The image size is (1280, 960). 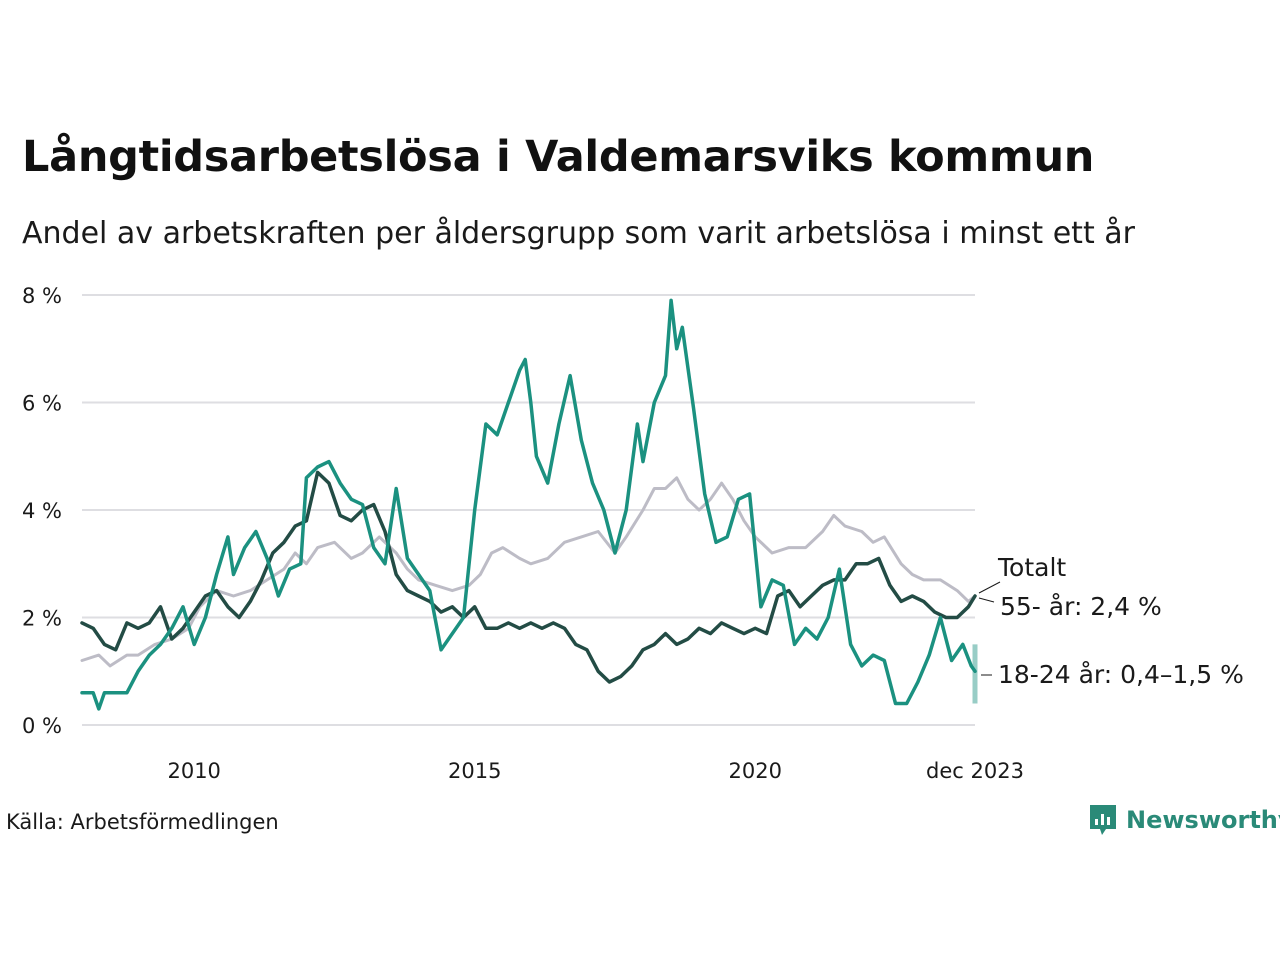 What do you see at coordinates (1103, 820) in the screenshot?
I see `newsworthy-logo-icon` at bounding box center [1103, 820].